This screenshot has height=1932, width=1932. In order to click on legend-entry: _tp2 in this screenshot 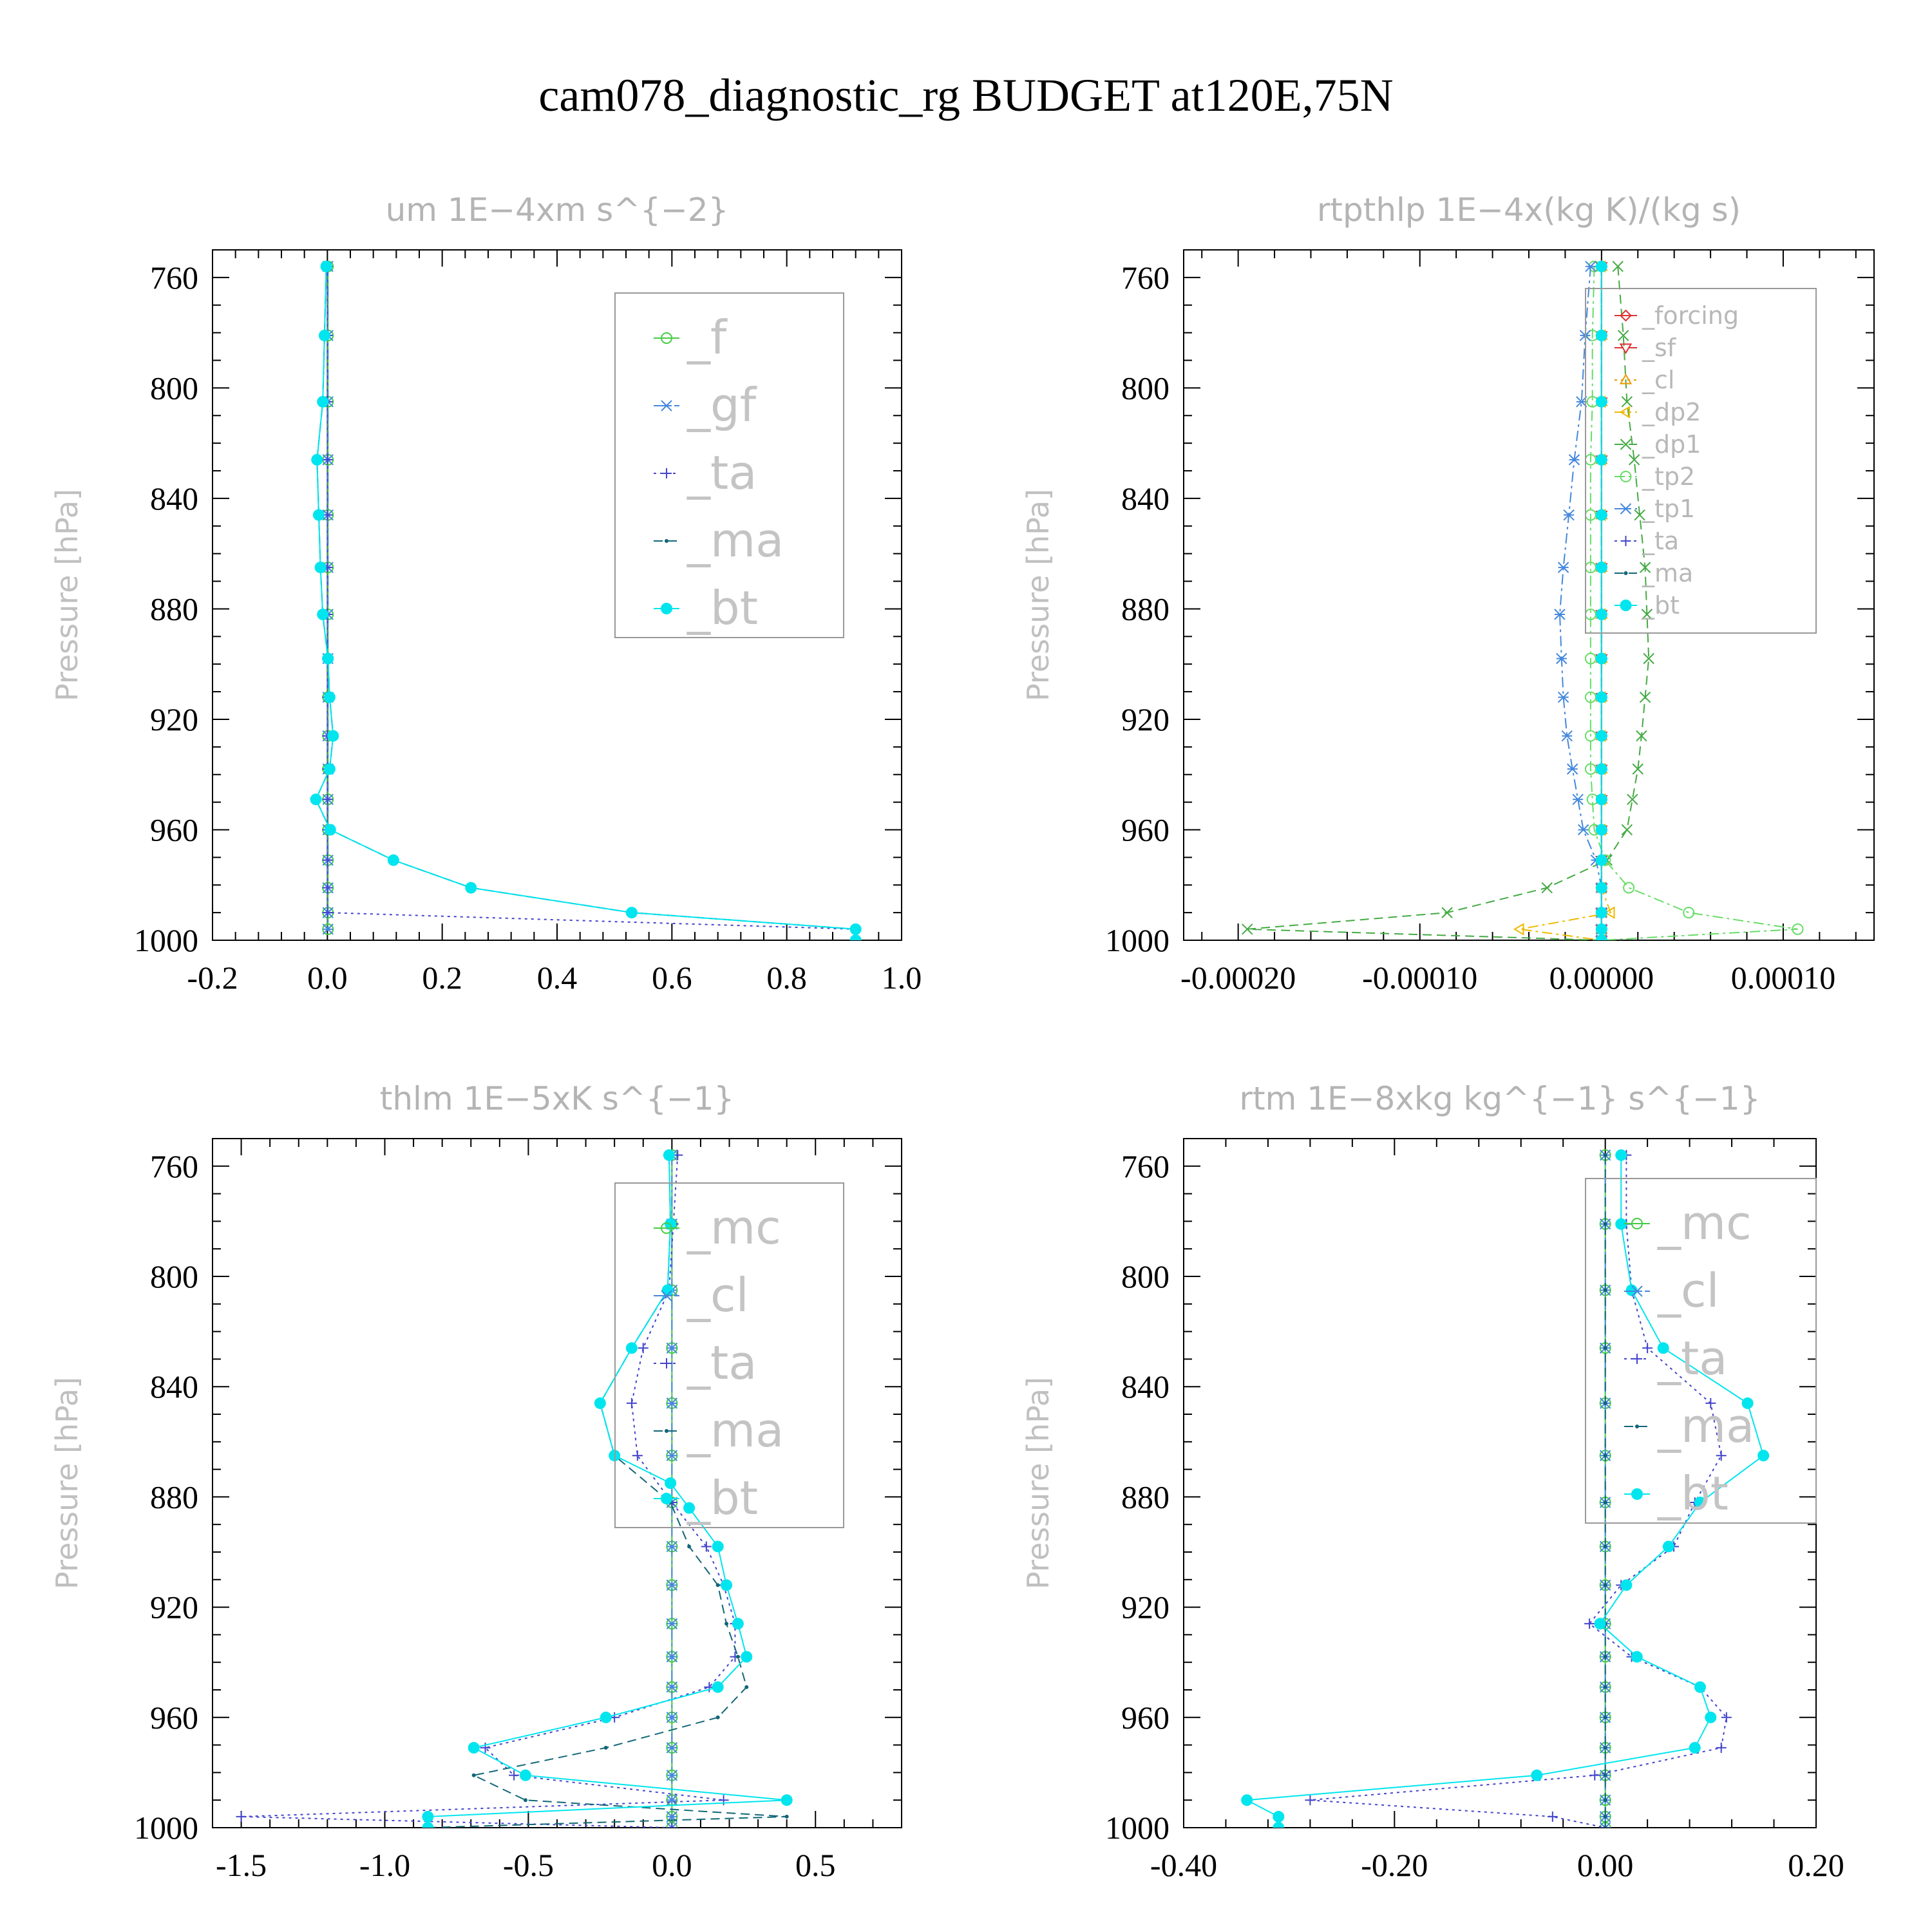, I will do `click(1655, 477)`.